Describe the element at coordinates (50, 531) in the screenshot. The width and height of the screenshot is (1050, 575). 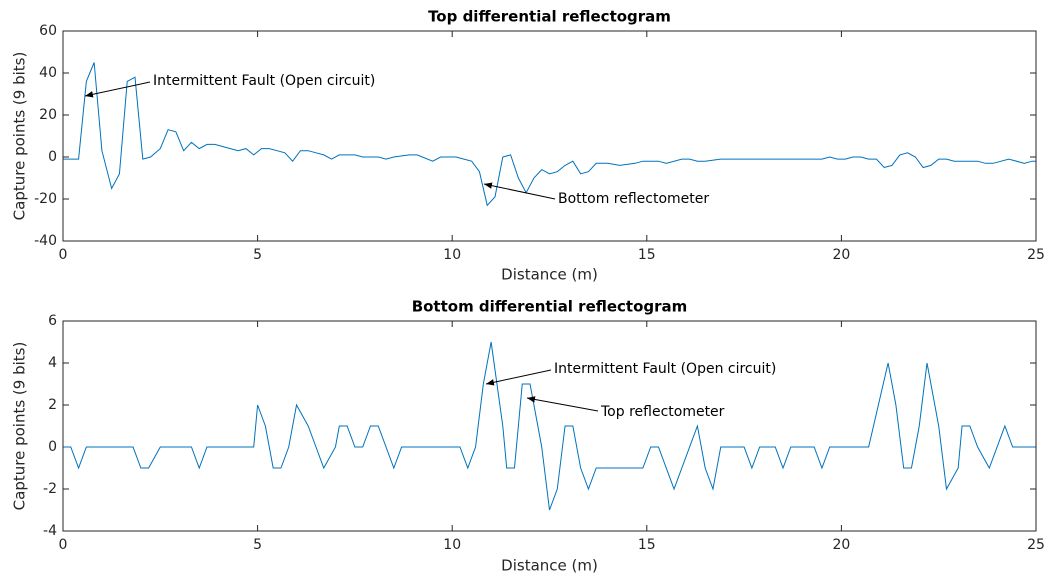
I see `y-tick-label: -4` at that location.